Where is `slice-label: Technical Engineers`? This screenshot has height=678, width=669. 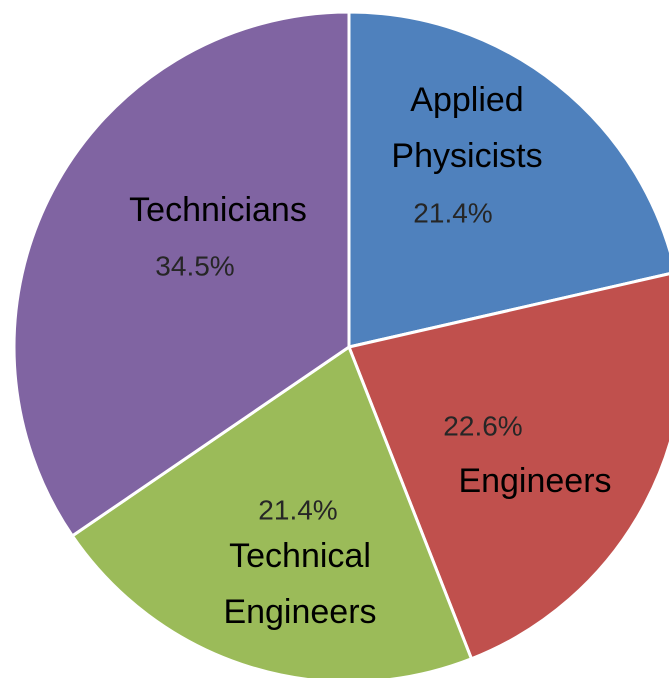
slice-label: Technical Engineers is located at coordinates (299, 584).